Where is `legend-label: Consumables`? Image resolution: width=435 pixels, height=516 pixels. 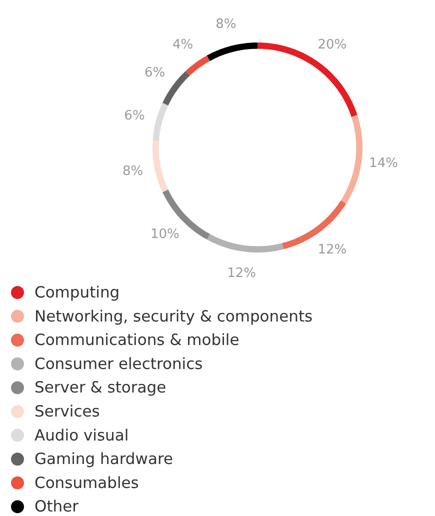 legend-label: Consumables is located at coordinates (86, 483).